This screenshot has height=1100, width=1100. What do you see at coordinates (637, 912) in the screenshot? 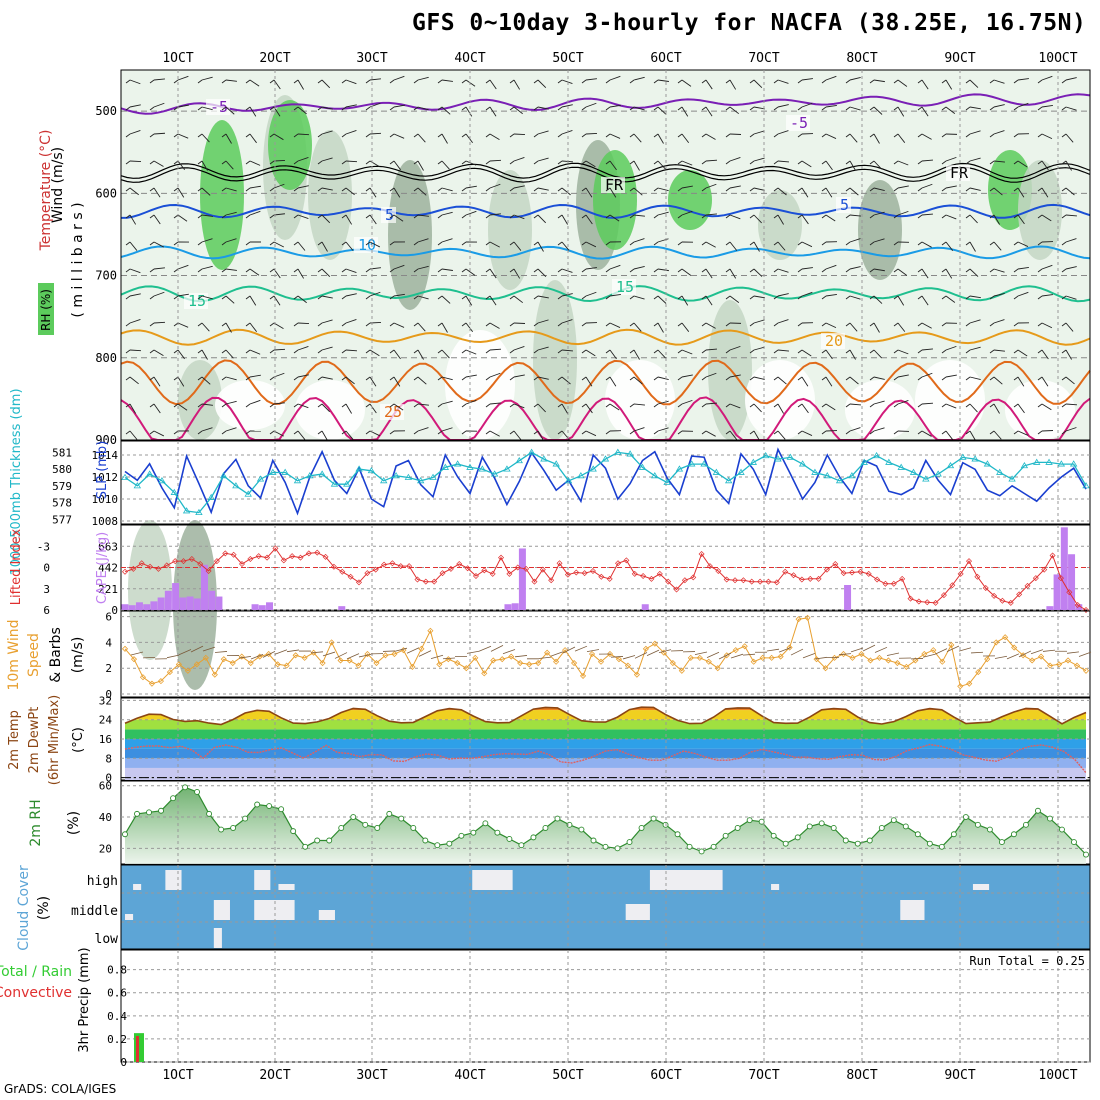
I see `cloud-block-middle` at bounding box center [637, 912].